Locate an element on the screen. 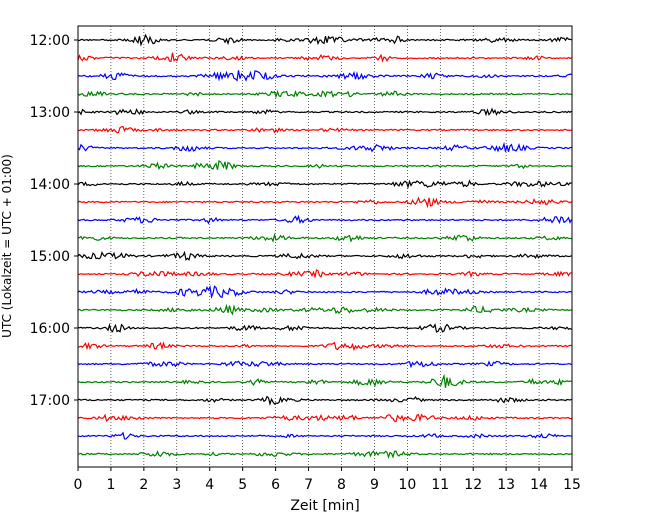 This screenshot has height=520, width=650. x-axis-label: Zeit [min] is located at coordinates (324, 506).